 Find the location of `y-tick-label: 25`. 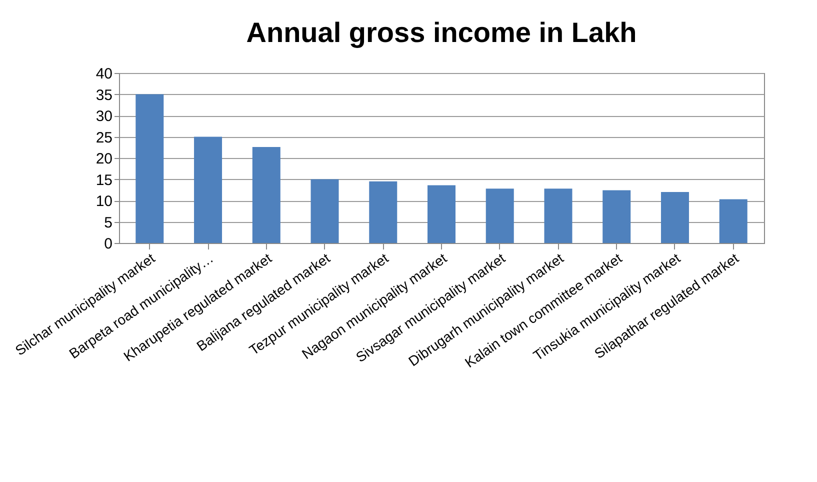

y-tick-label: 25 is located at coordinates (104, 137).